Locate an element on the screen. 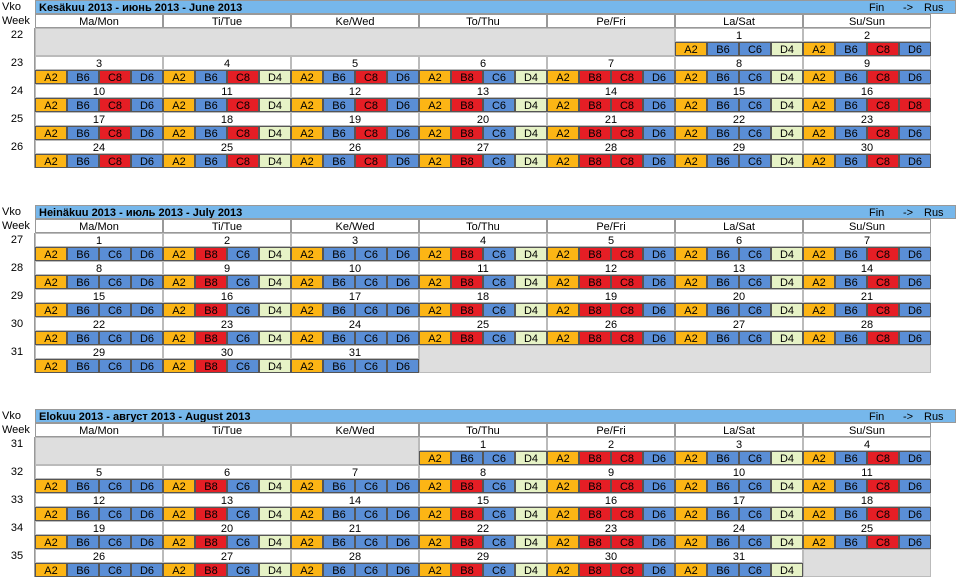 The height and width of the screenshot is (587, 960). day-date: 19 is located at coordinates (611, 296).